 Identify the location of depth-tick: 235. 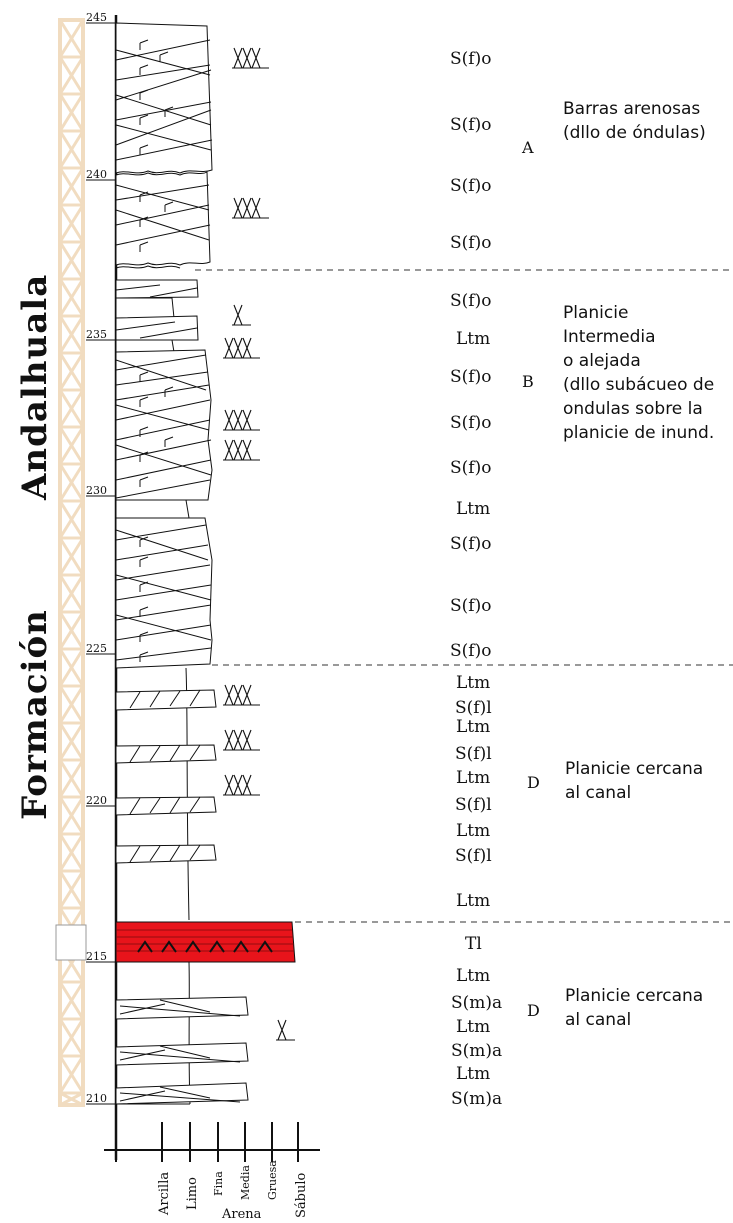
(101, 334).